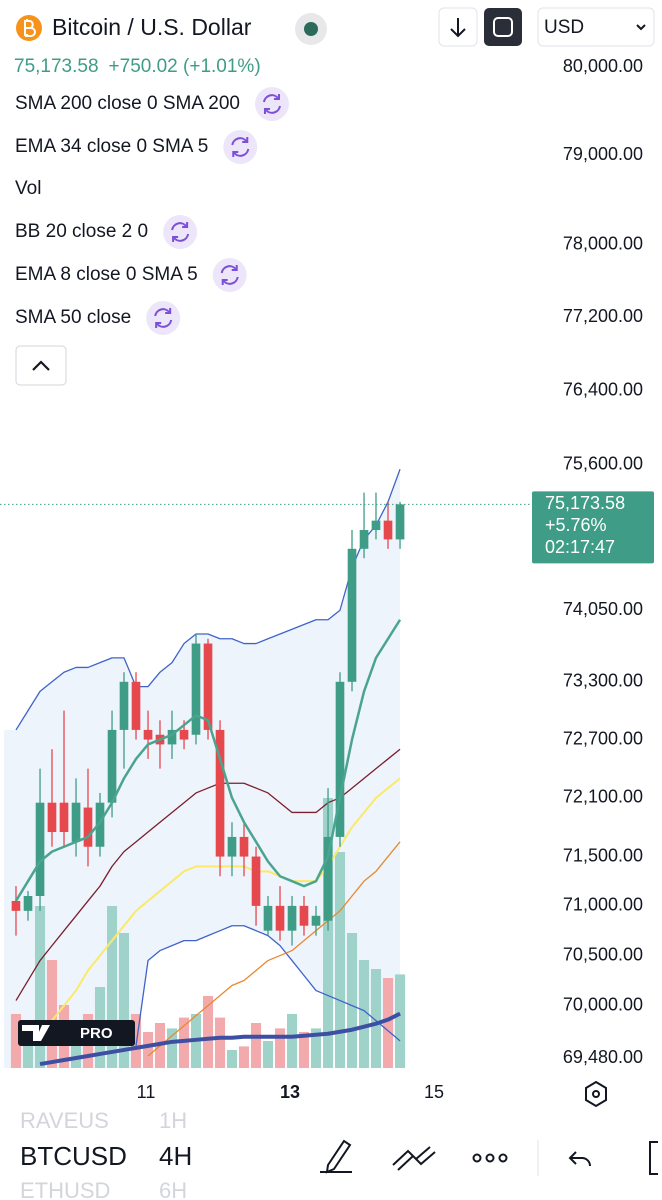  What do you see at coordinates (73, 1156) in the screenshot?
I see `symbol: BTCUSD` at bounding box center [73, 1156].